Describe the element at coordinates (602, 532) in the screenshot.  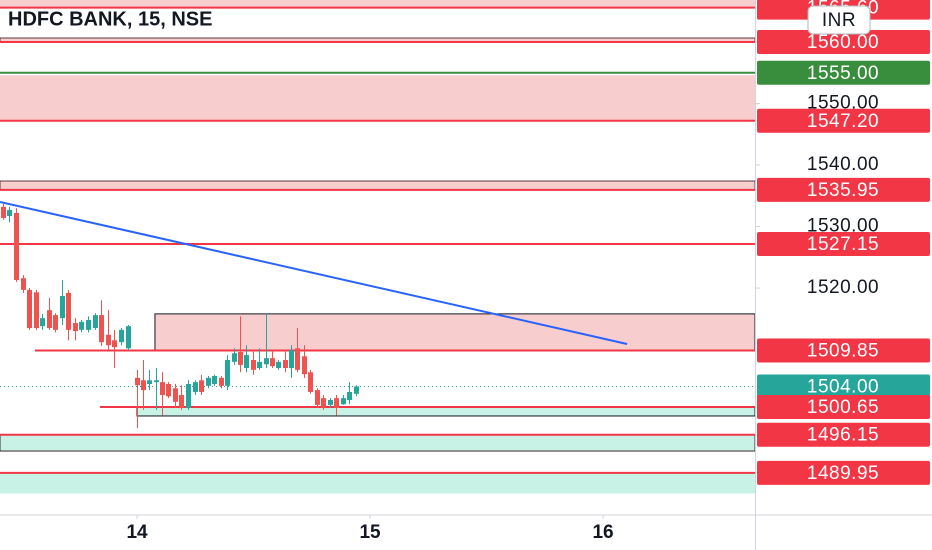
I see `x-tick-label: 16` at that location.